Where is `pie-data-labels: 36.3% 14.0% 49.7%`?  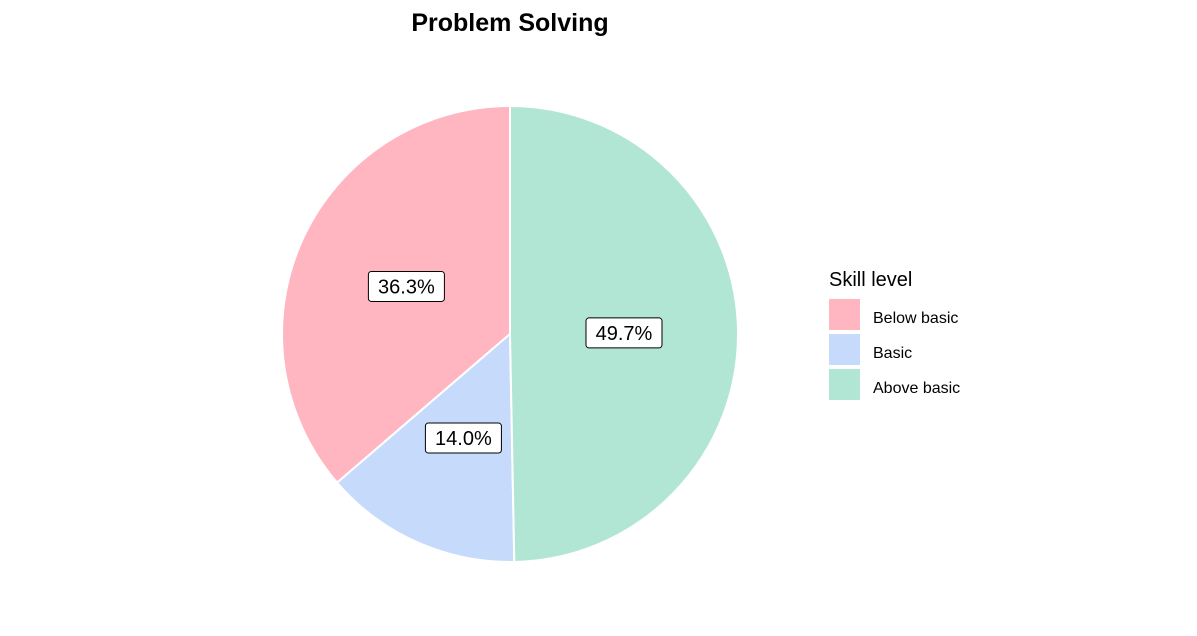 pie-data-labels: 36.3% 14.0% 49.7% is located at coordinates (515, 362).